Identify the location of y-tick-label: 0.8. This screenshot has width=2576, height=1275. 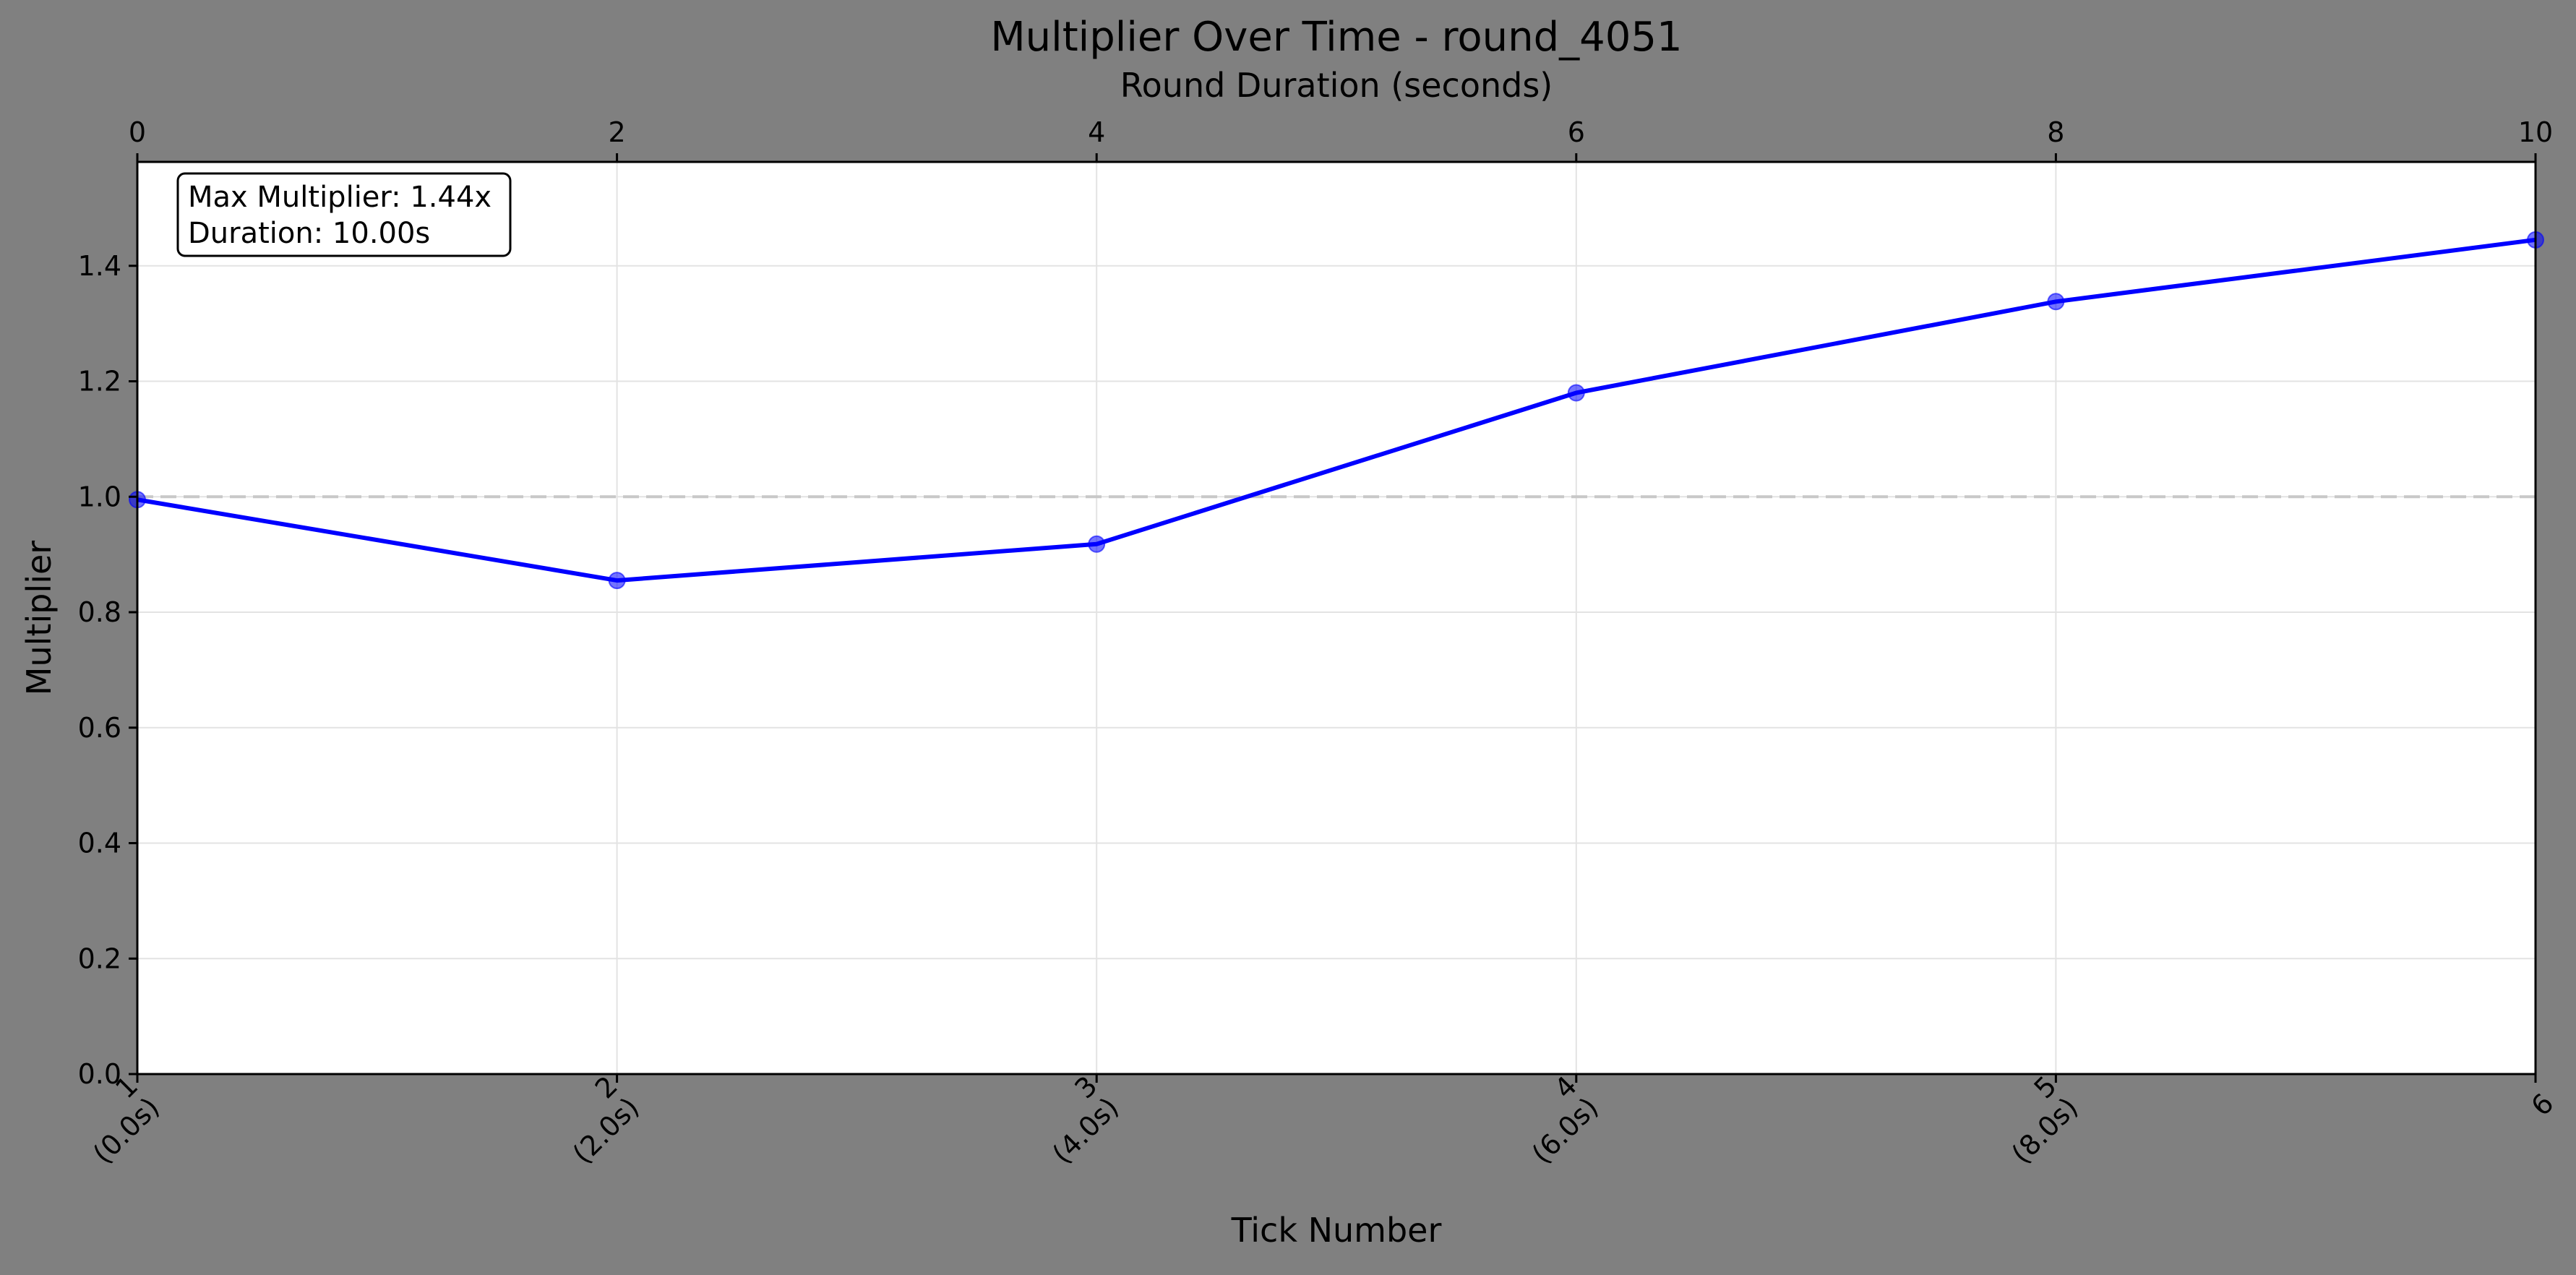
(100, 612).